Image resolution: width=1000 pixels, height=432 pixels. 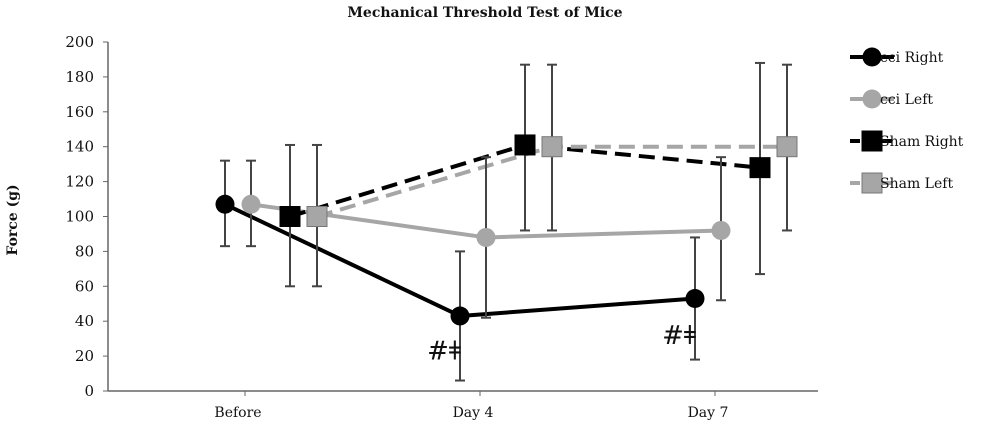 I want to click on legend: cci Right cci Left Sham Right Sham Left, so click(x=907, y=120).